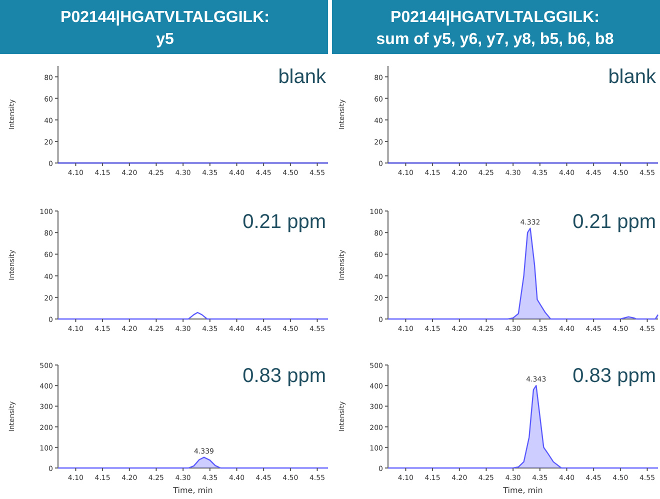 Image resolution: width=660 pixels, height=499 pixels. Describe the element at coordinates (495, 28) in the screenshot. I see `chart-title: P02144|HGATVLTALGGILK: sum of y5, y6, y7, y8, b5, b6, b8` at that location.